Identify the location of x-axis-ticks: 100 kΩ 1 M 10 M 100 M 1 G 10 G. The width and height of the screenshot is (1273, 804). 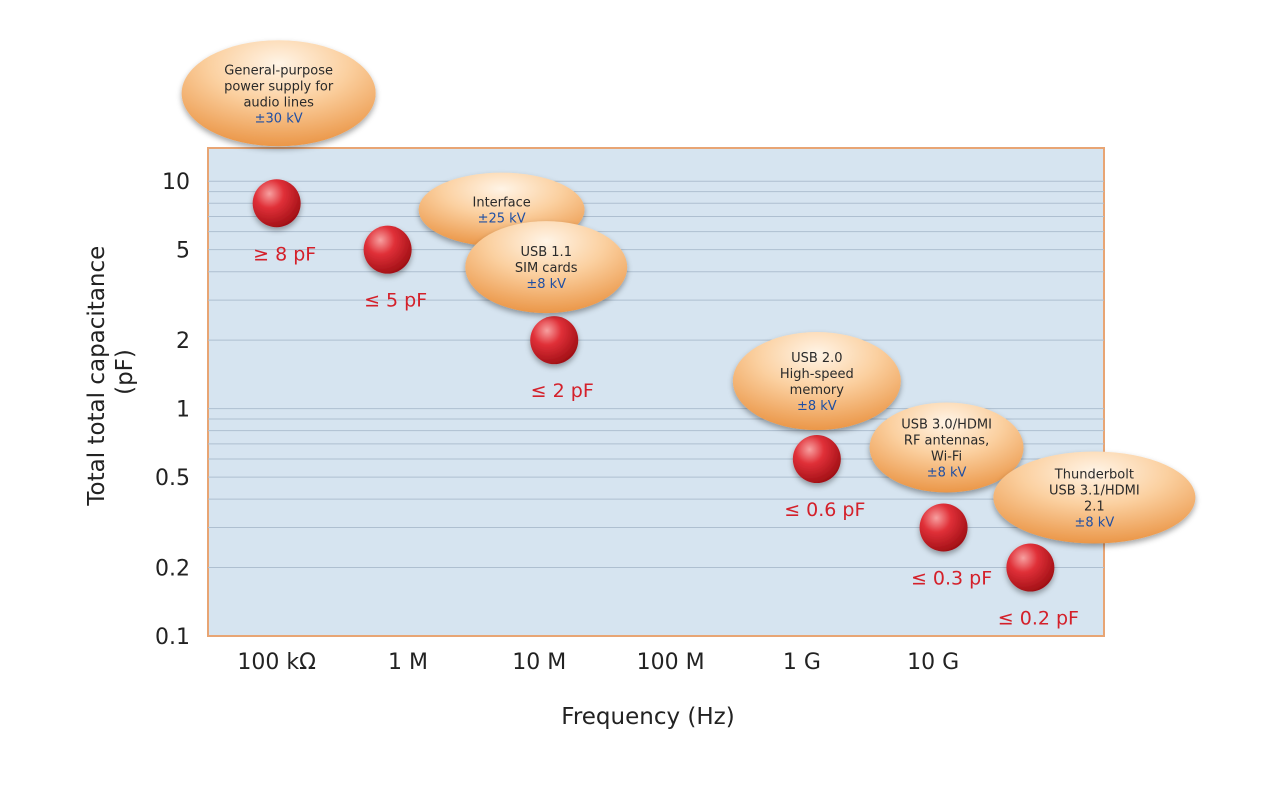
(598, 662).